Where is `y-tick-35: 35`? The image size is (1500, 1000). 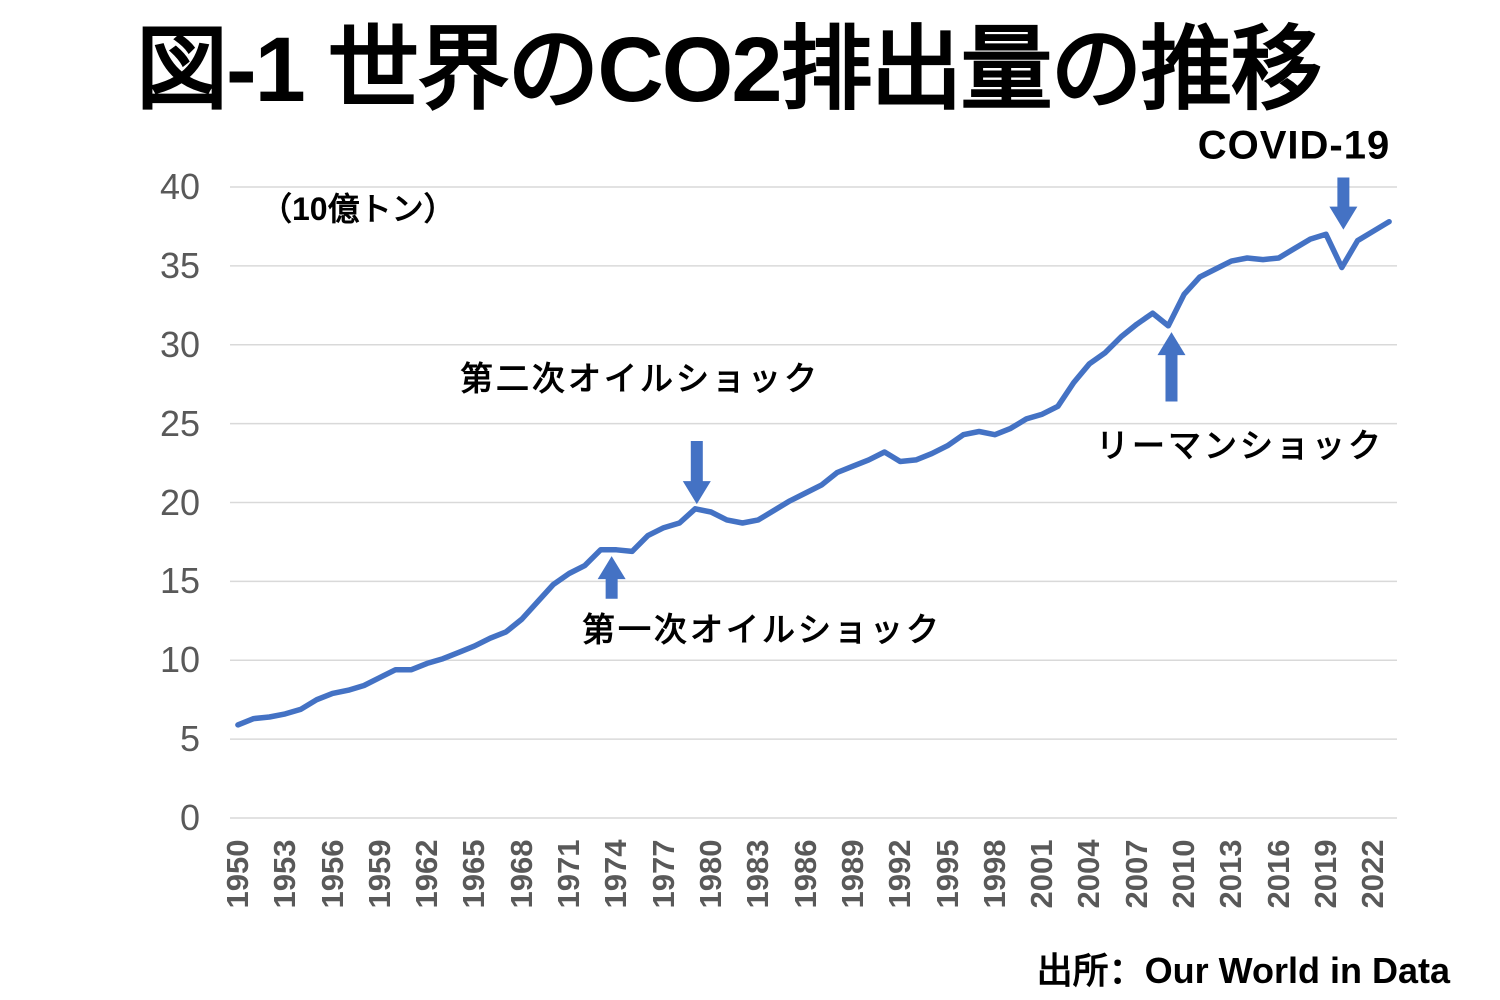
y-tick-35: 35 is located at coordinates (179, 265).